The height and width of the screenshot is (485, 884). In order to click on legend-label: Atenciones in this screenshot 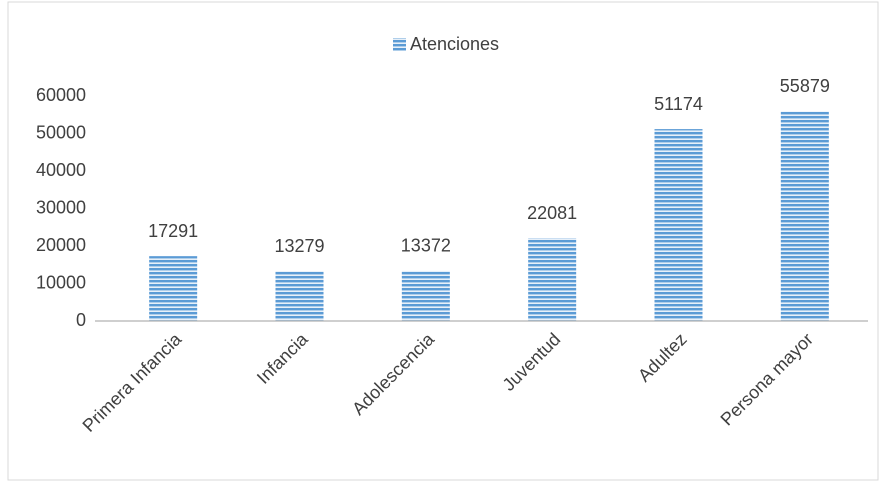, I will do `click(454, 44)`.